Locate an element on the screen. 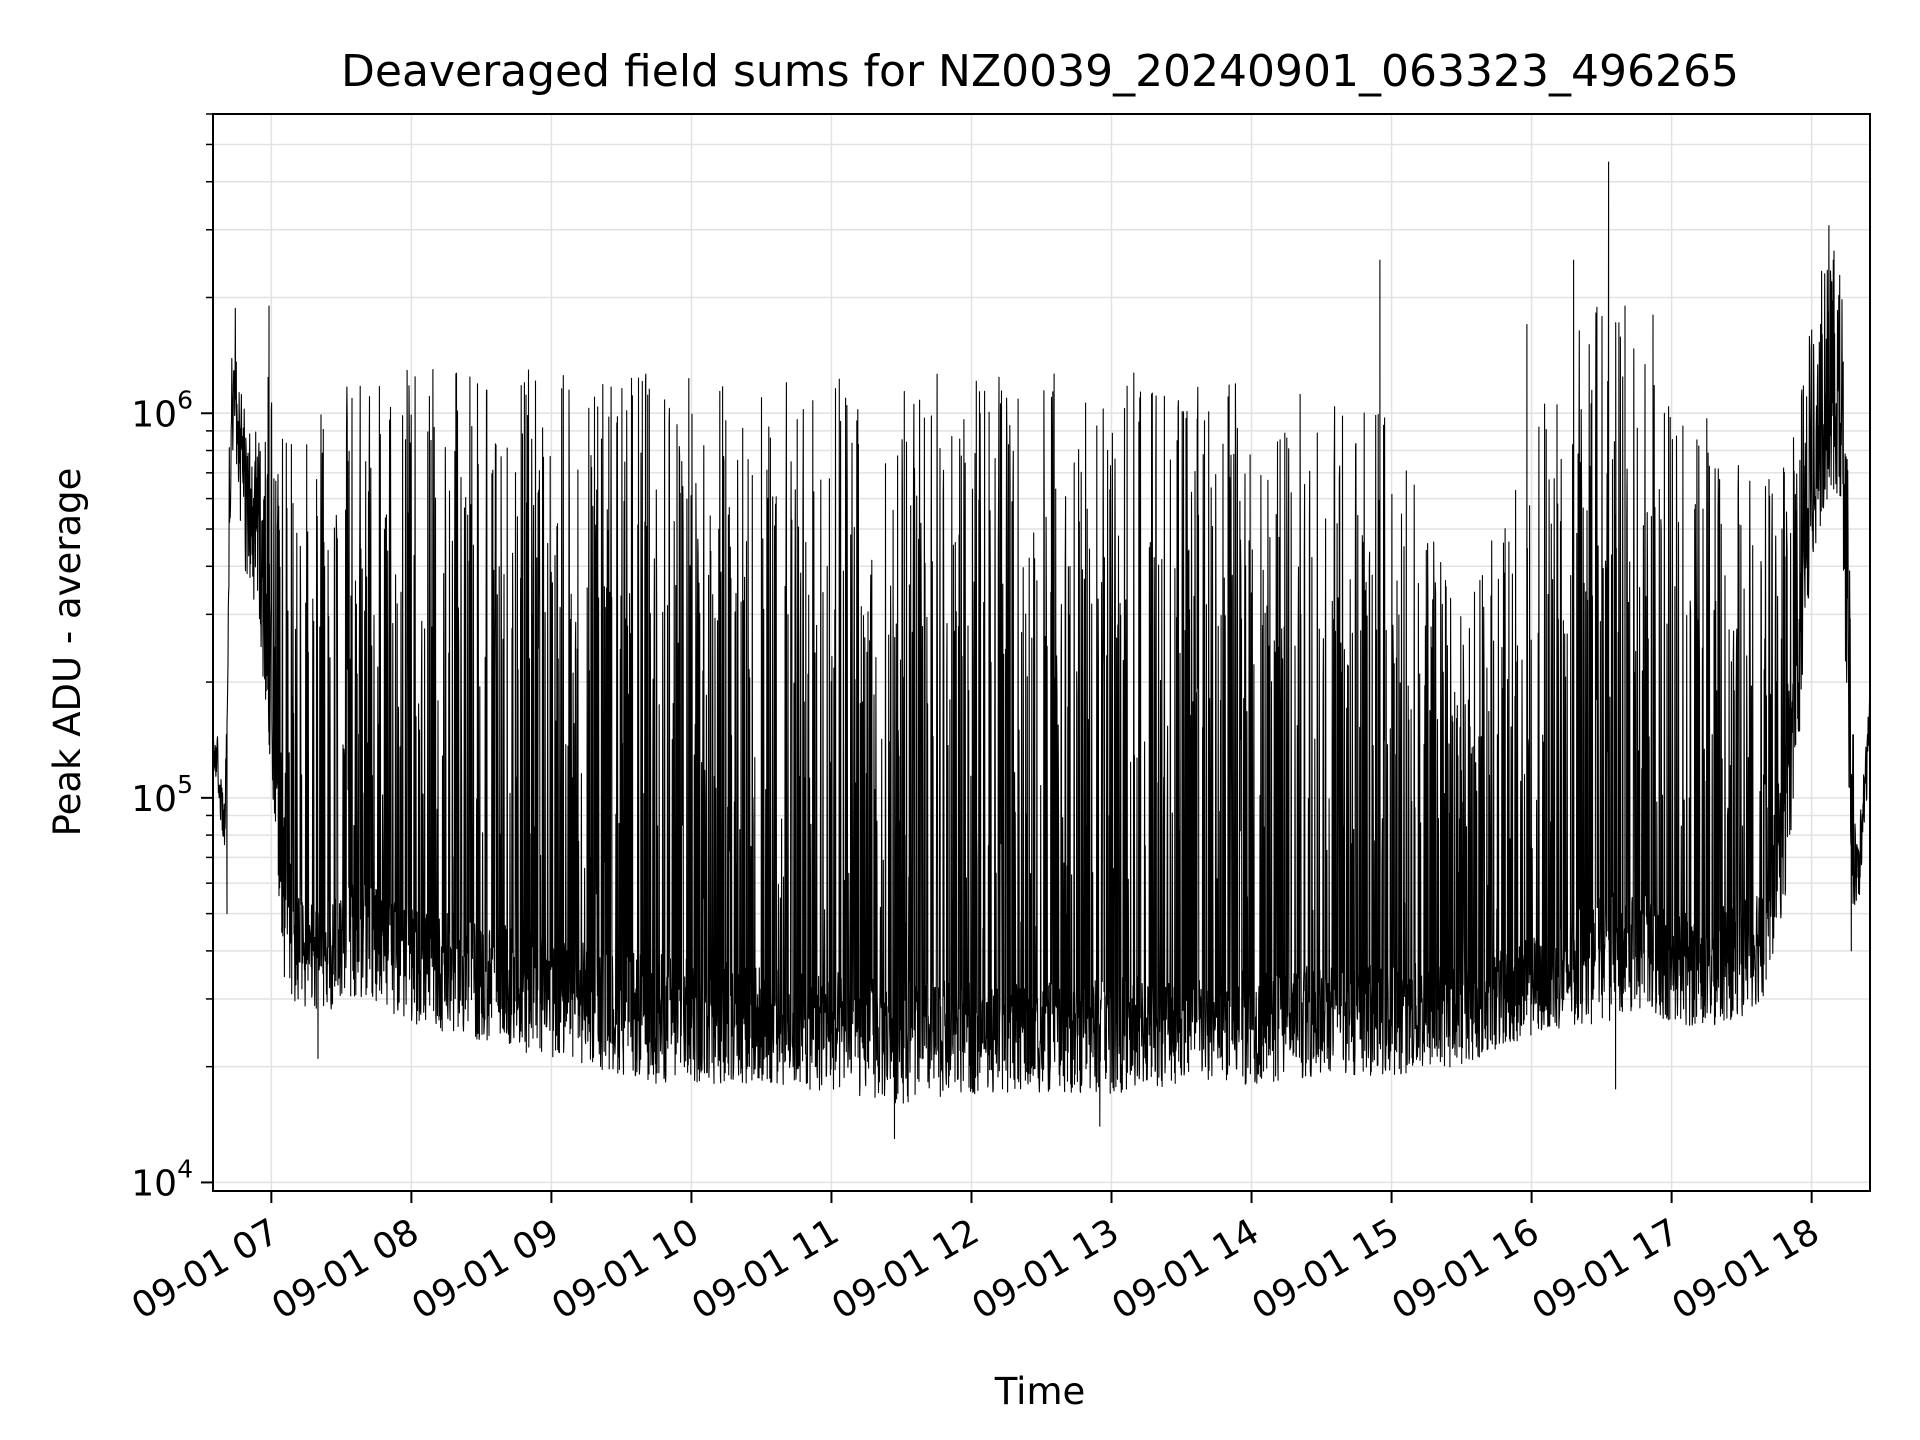  y-axis-label: Peak ADU - average is located at coordinates (67, 652).